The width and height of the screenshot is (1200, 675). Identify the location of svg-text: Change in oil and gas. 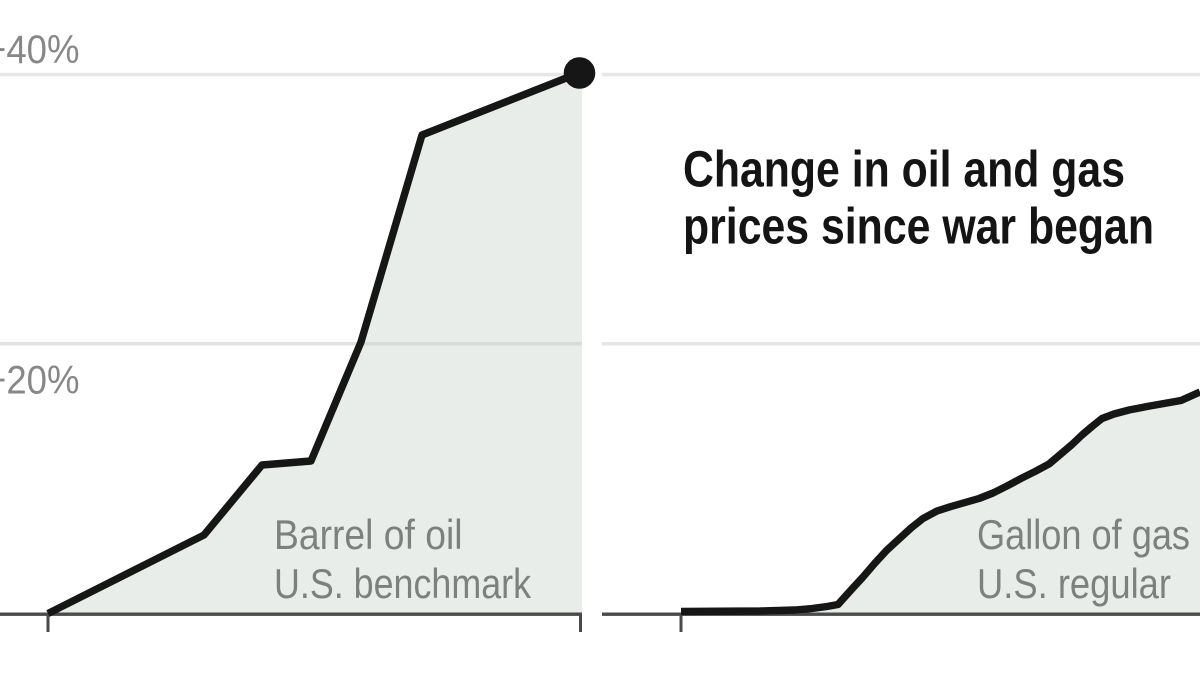
(904, 169).